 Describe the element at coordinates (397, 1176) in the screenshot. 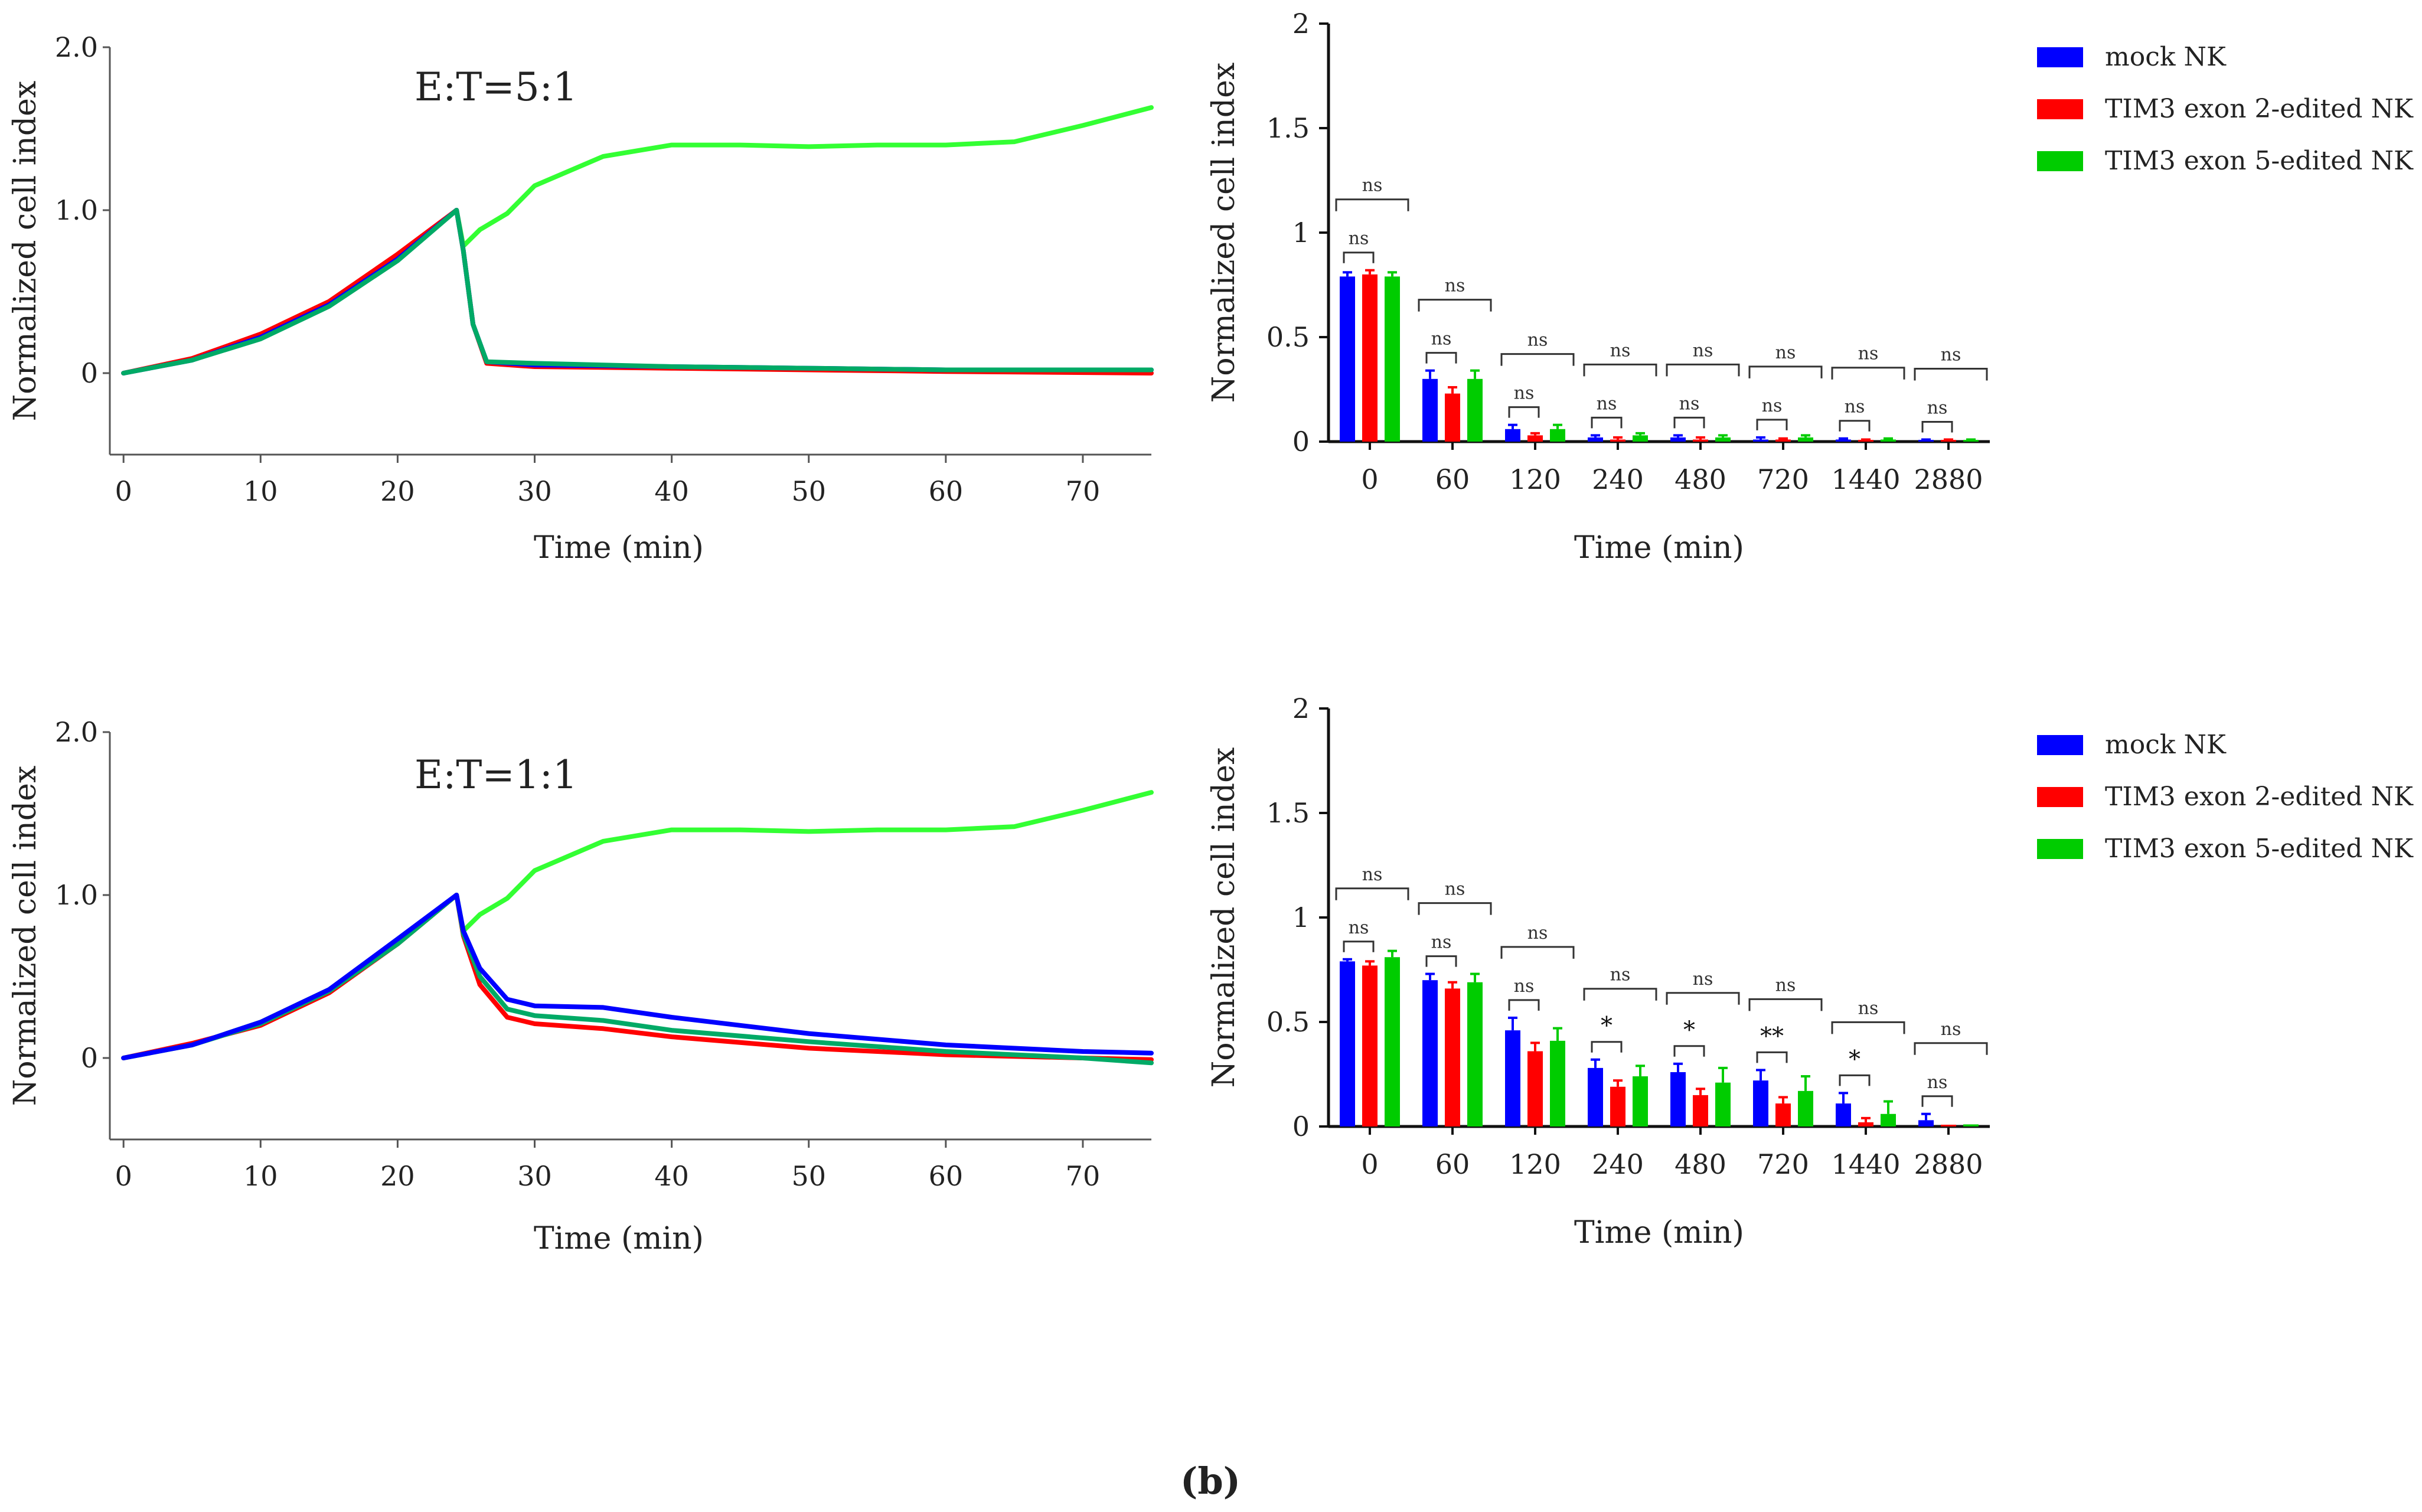

I see `x-tick-label: 20` at that location.